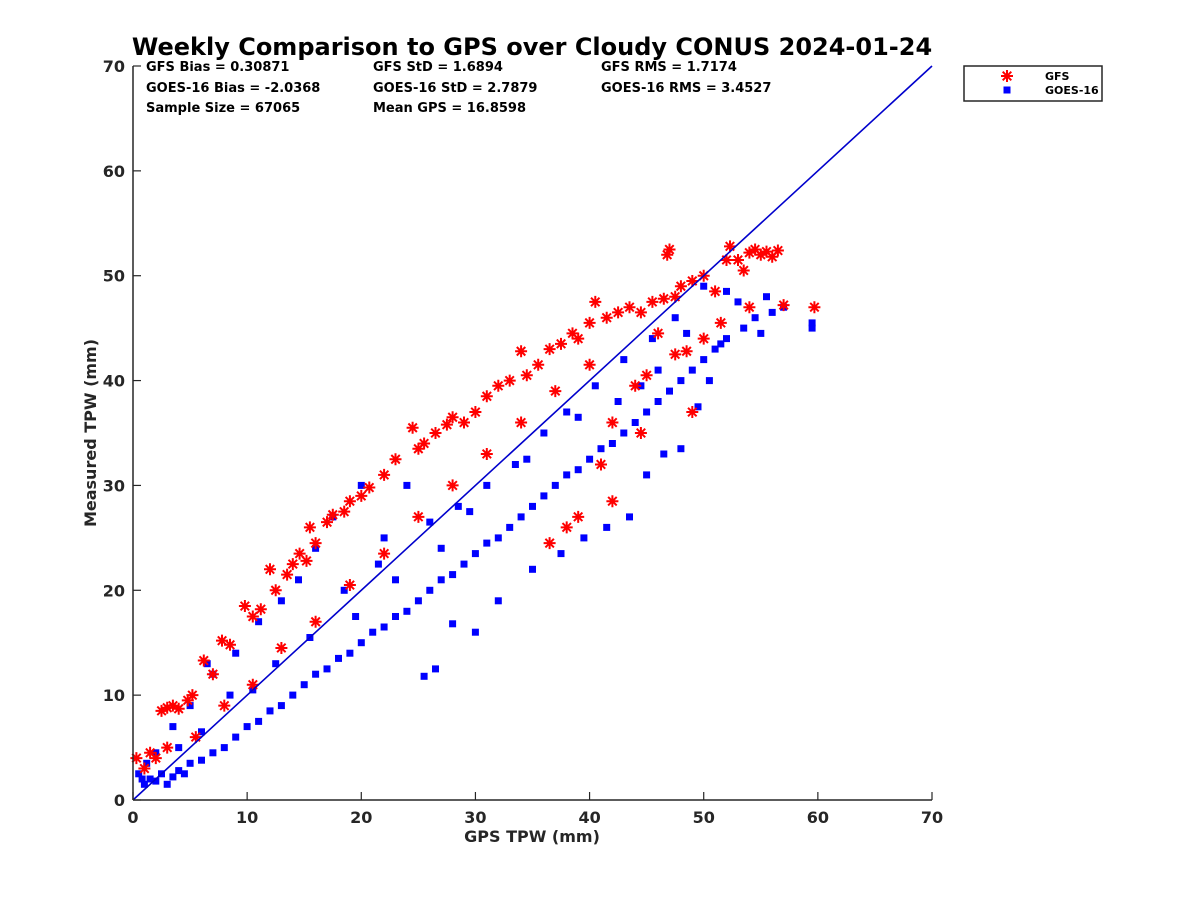 The height and width of the screenshot is (905, 1200). I want to click on x-tick-label: 50, so click(704, 817).